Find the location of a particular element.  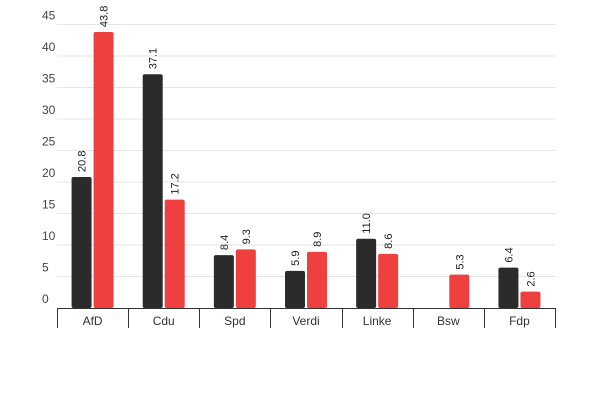

value-label: 43.8 is located at coordinates (105, 16).